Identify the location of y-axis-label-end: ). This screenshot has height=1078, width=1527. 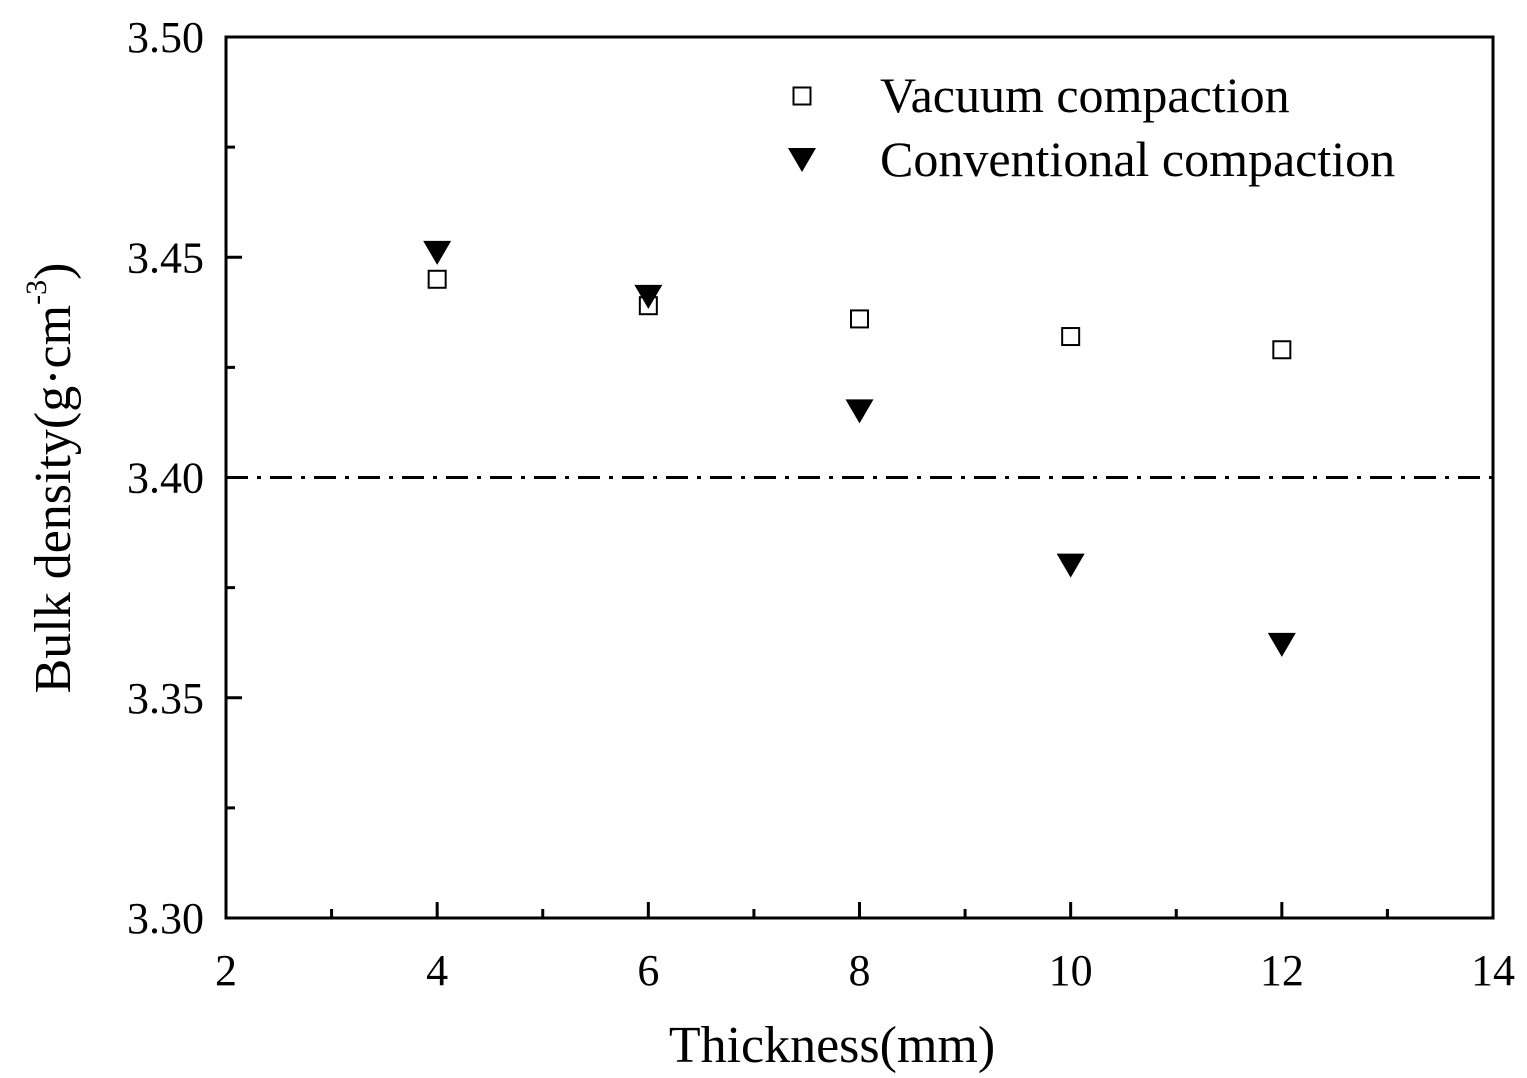
(53, 271).